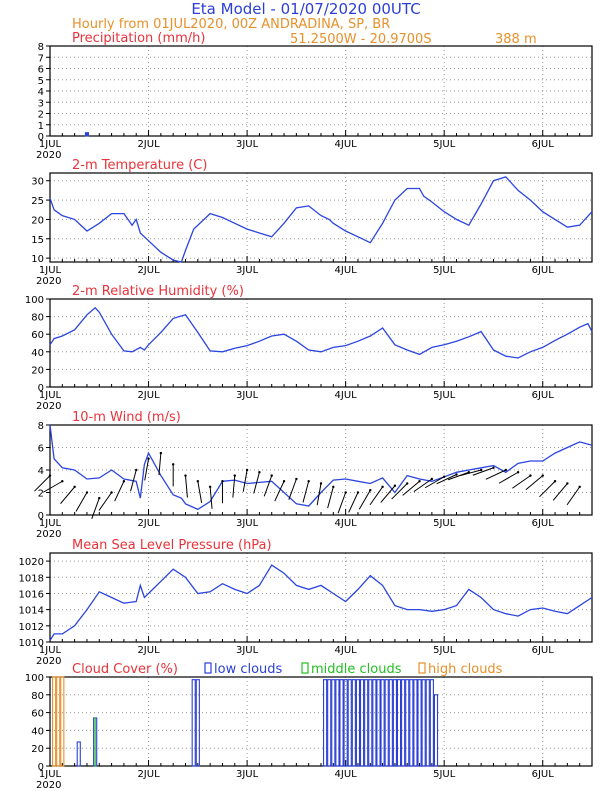  Describe the element at coordinates (444, 774) in the screenshot. I see `x-tick-label: 5JUL` at that location.